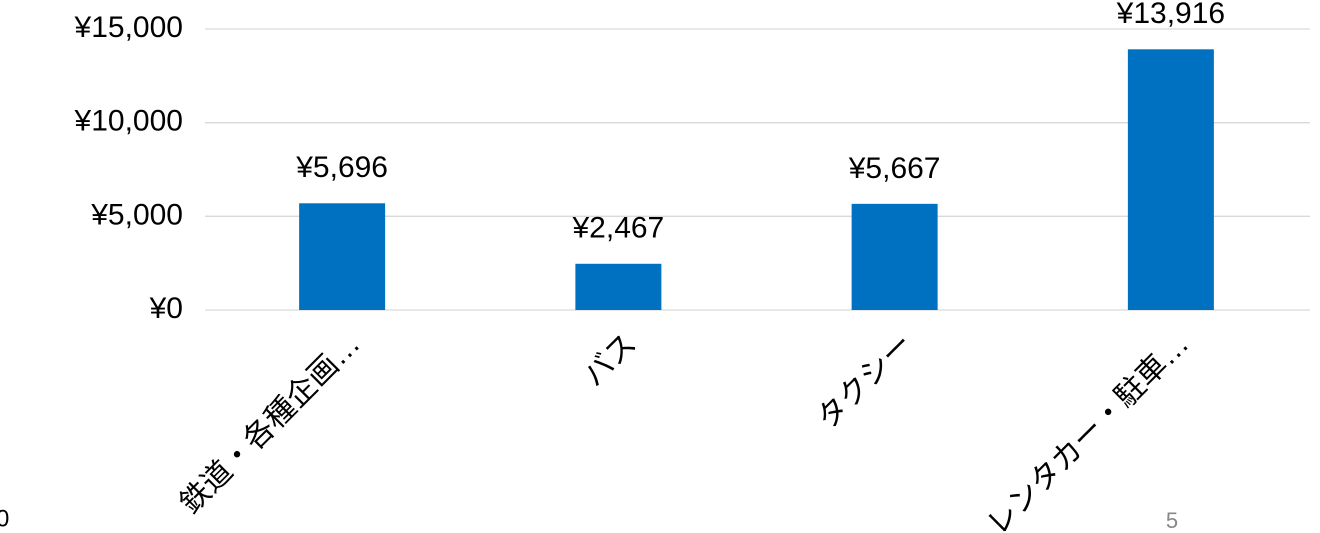 The height and width of the screenshot is (533, 1320). What do you see at coordinates (166, 308) in the screenshot?
I see `y-tick-label: ¥0` at bounding box center [166, 308].